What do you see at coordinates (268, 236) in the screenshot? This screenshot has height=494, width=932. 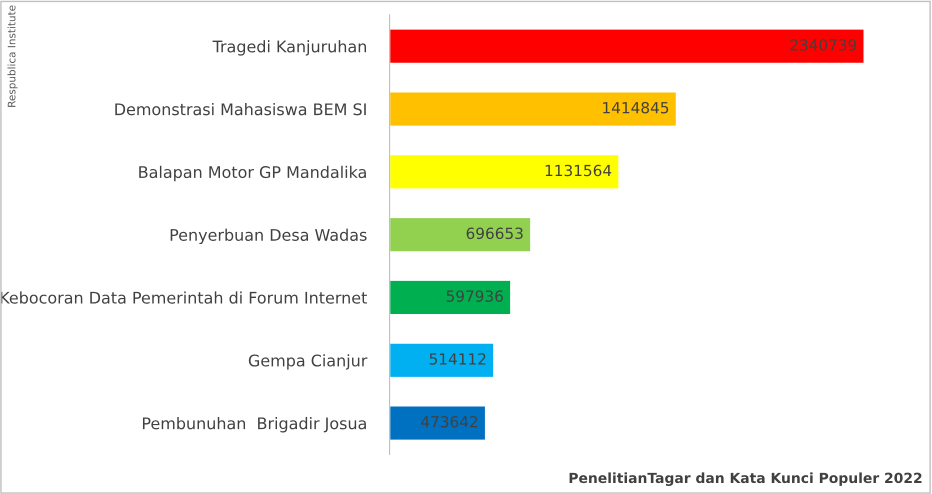 I see `y-tick-label: Penyerbuan Desa Wadas` at bounding box center [268, 236].